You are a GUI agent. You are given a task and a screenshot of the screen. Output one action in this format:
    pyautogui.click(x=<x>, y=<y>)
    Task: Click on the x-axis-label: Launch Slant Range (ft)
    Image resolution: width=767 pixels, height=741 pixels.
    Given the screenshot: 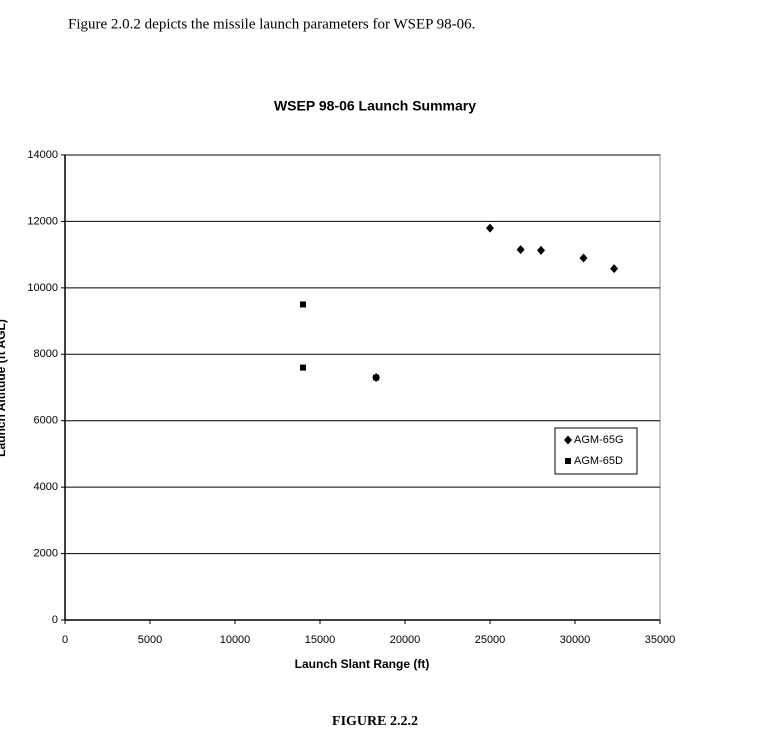 What is the action you would take?
    pyautogui.click(x=362, y=664)
    